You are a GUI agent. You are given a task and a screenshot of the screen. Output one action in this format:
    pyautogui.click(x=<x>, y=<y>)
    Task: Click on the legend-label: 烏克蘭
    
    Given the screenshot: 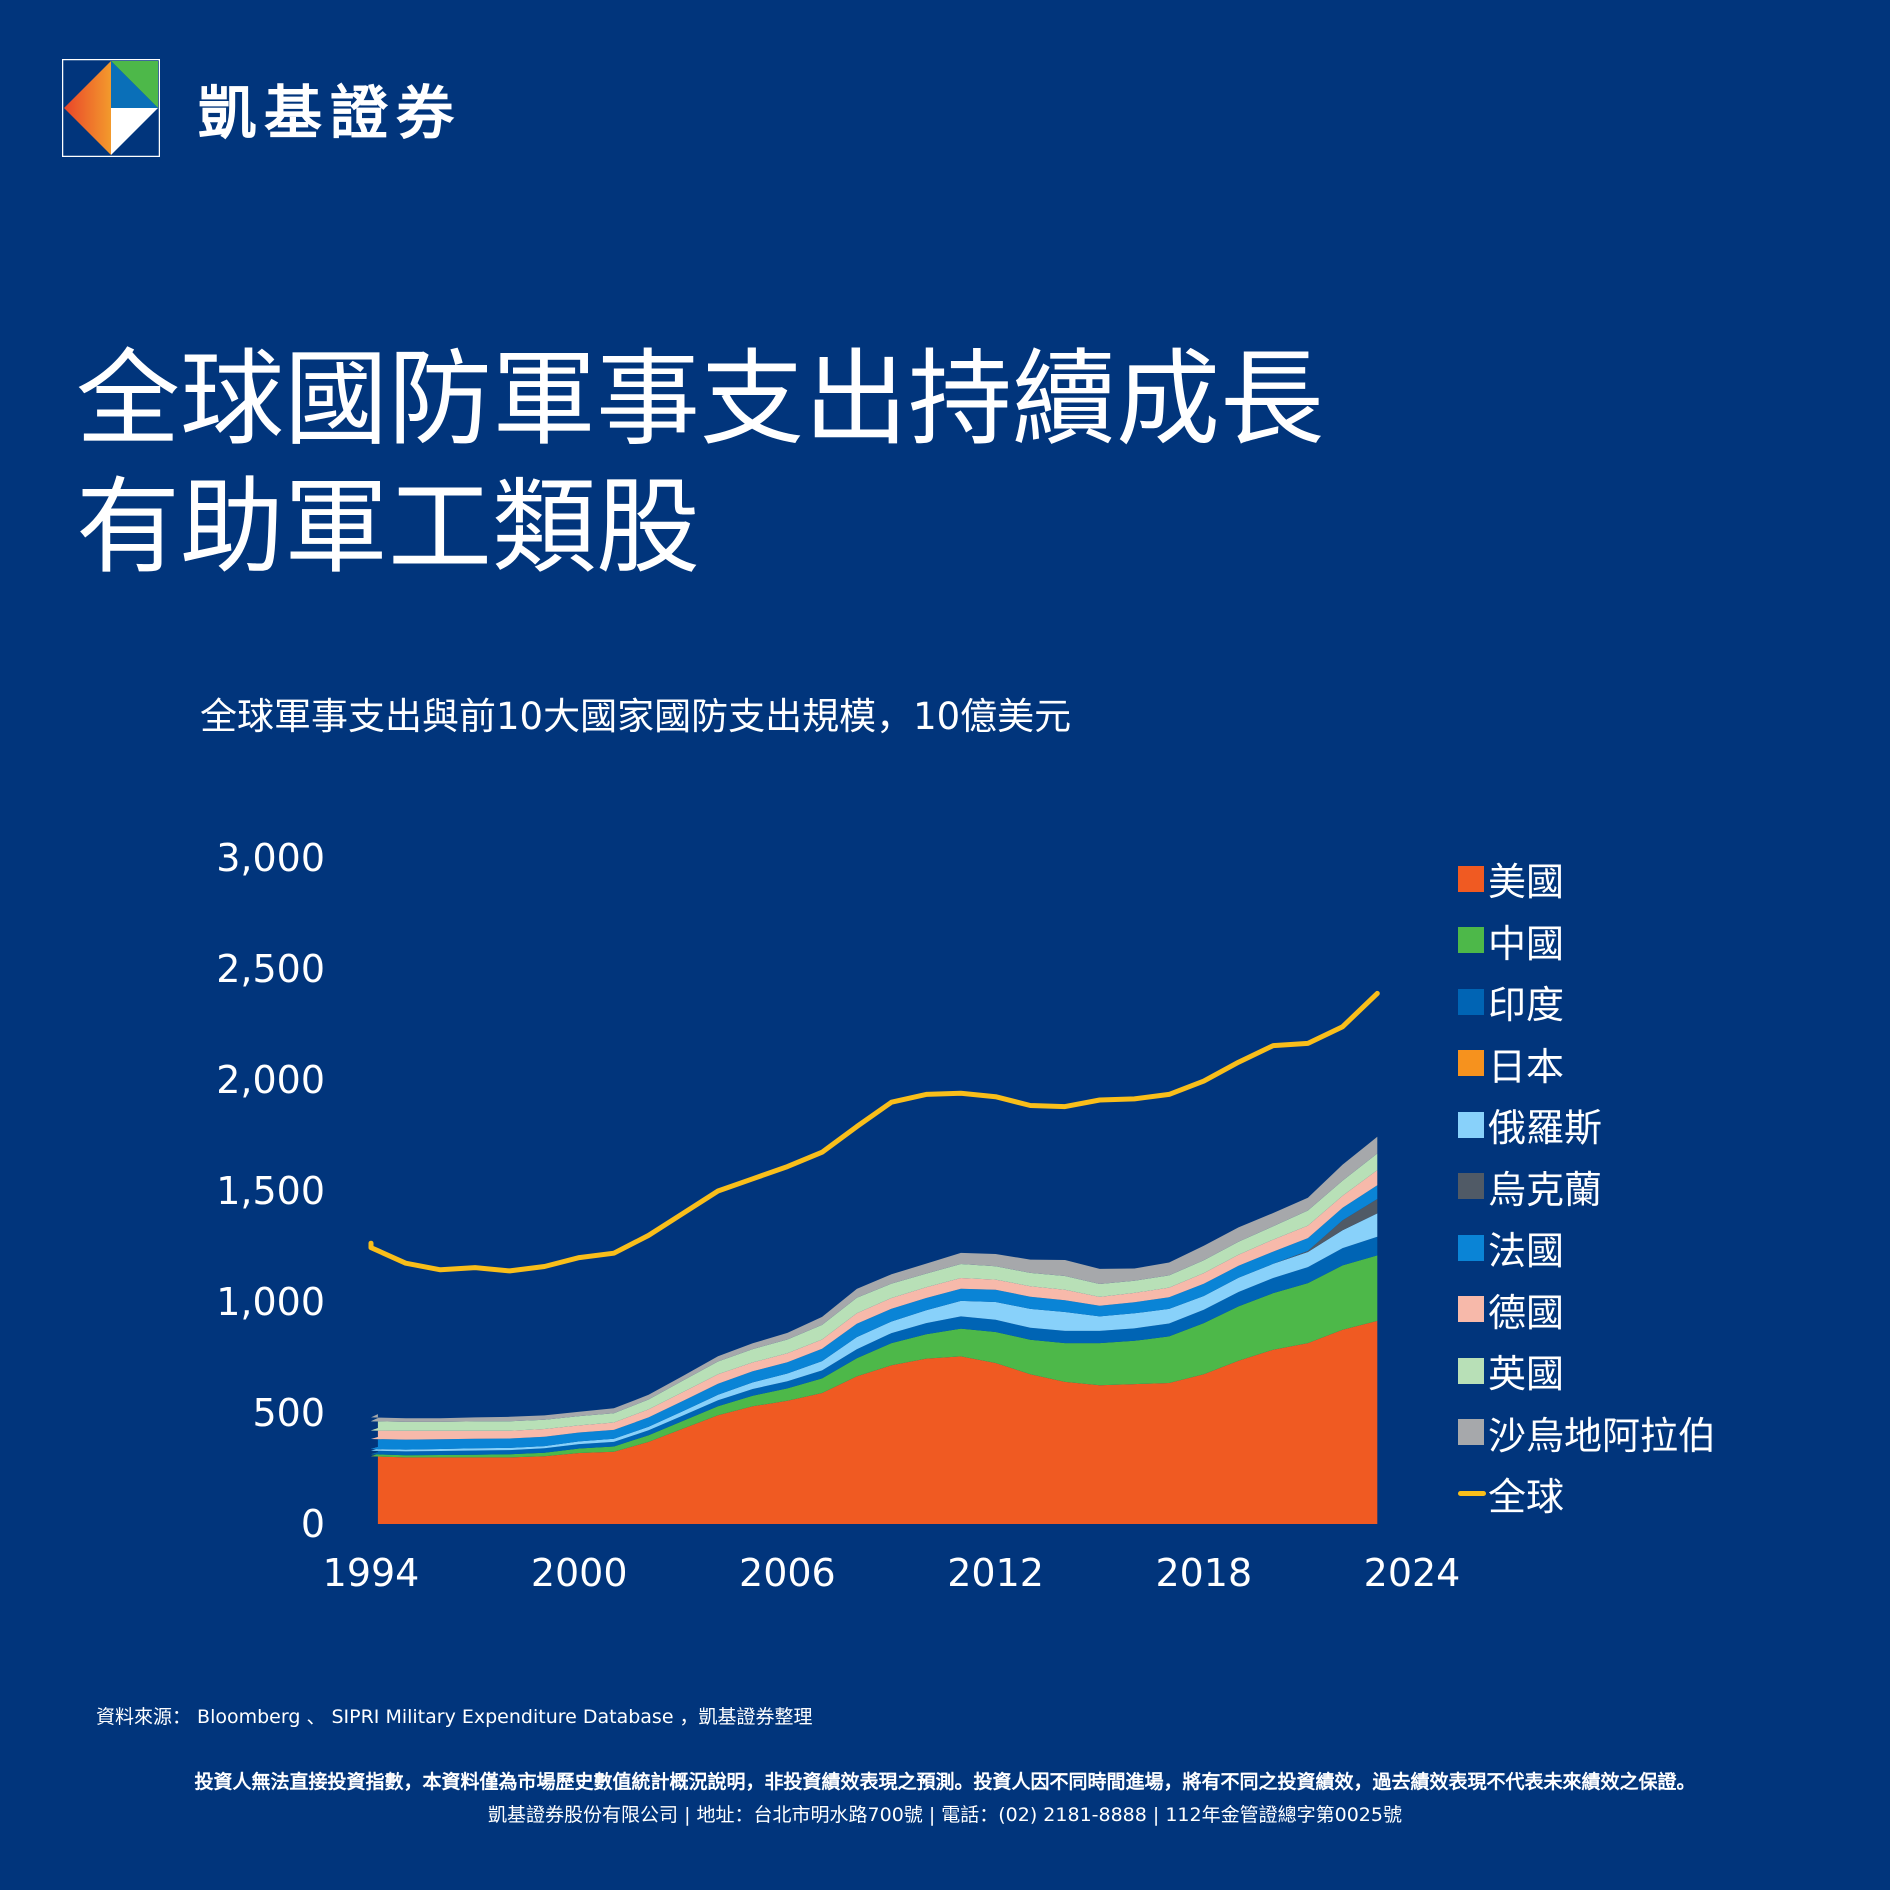 What is the action you would take?
    pyautogui.click(x=1545, y=1189)
    